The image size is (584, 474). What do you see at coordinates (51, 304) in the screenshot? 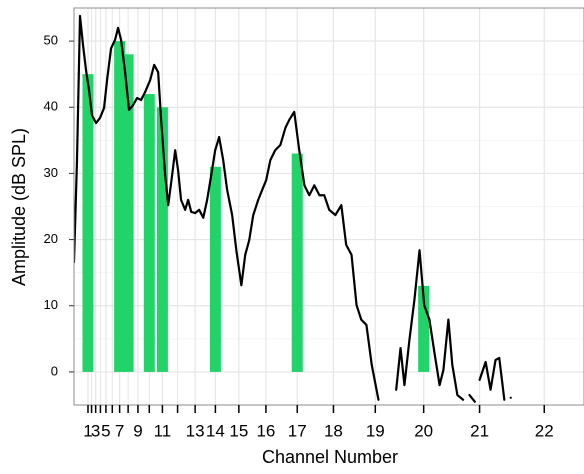
I see `y-tick-label: 10` at bounding box center [51, 304].